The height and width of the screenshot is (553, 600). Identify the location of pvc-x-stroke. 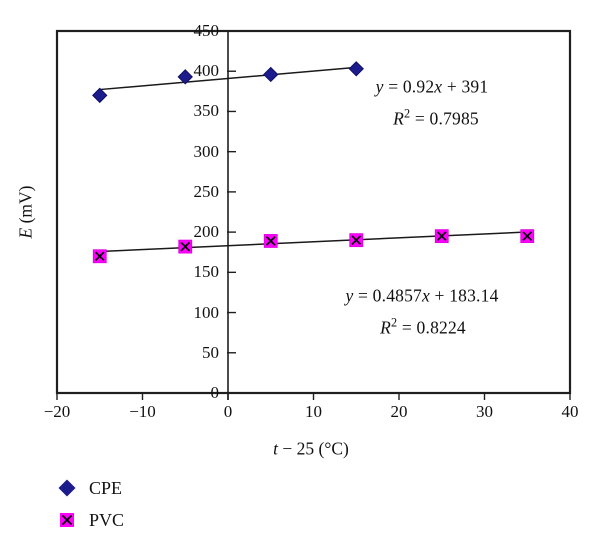
(67, 520).